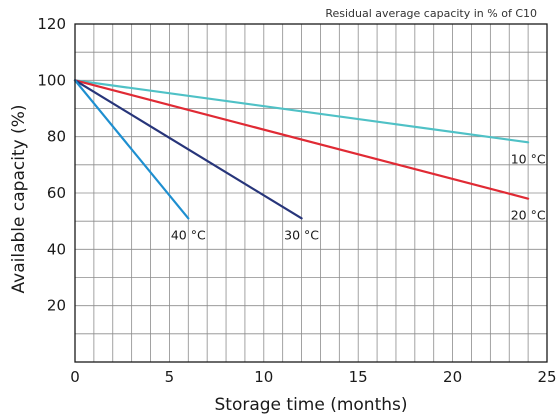 This screenshot has width=559, height=414. Describe the element at coordinates (528, 215) in the screenshot. I see `series-label: 20 °C` at that location.